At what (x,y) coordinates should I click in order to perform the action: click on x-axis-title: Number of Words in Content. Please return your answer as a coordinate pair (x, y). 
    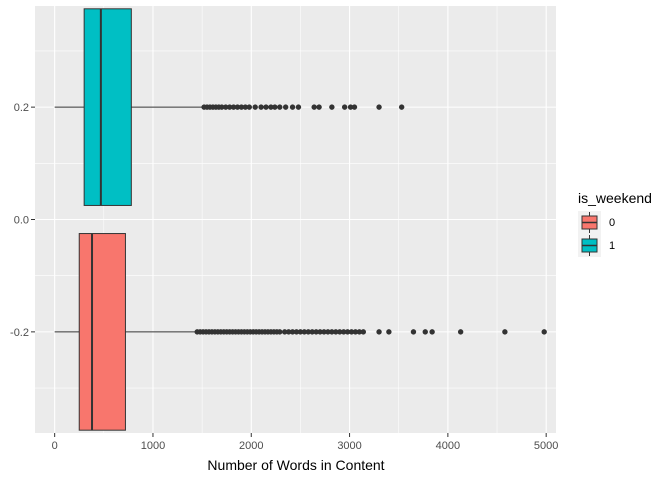
    Looking at the image, I should click on (295, 465).